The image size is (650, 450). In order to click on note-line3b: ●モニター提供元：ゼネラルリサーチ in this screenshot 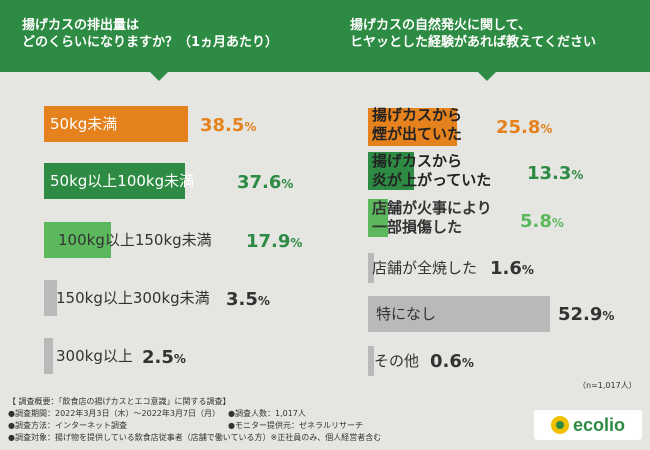, I will do `click(295, 425)`.